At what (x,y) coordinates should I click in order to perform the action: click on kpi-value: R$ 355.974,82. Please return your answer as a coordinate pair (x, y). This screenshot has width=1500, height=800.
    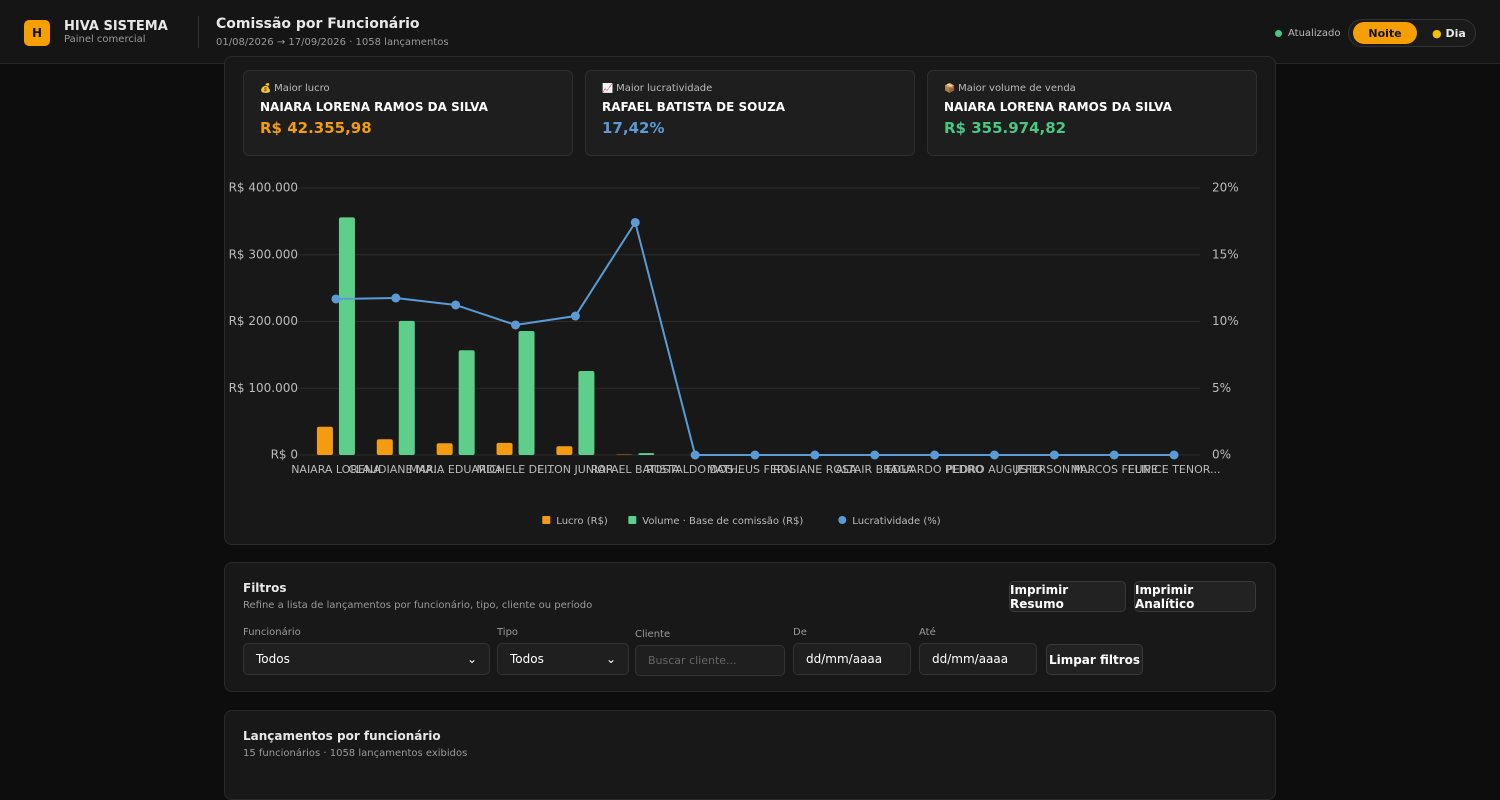
    Looking at the image, I should click on (1092, 128).